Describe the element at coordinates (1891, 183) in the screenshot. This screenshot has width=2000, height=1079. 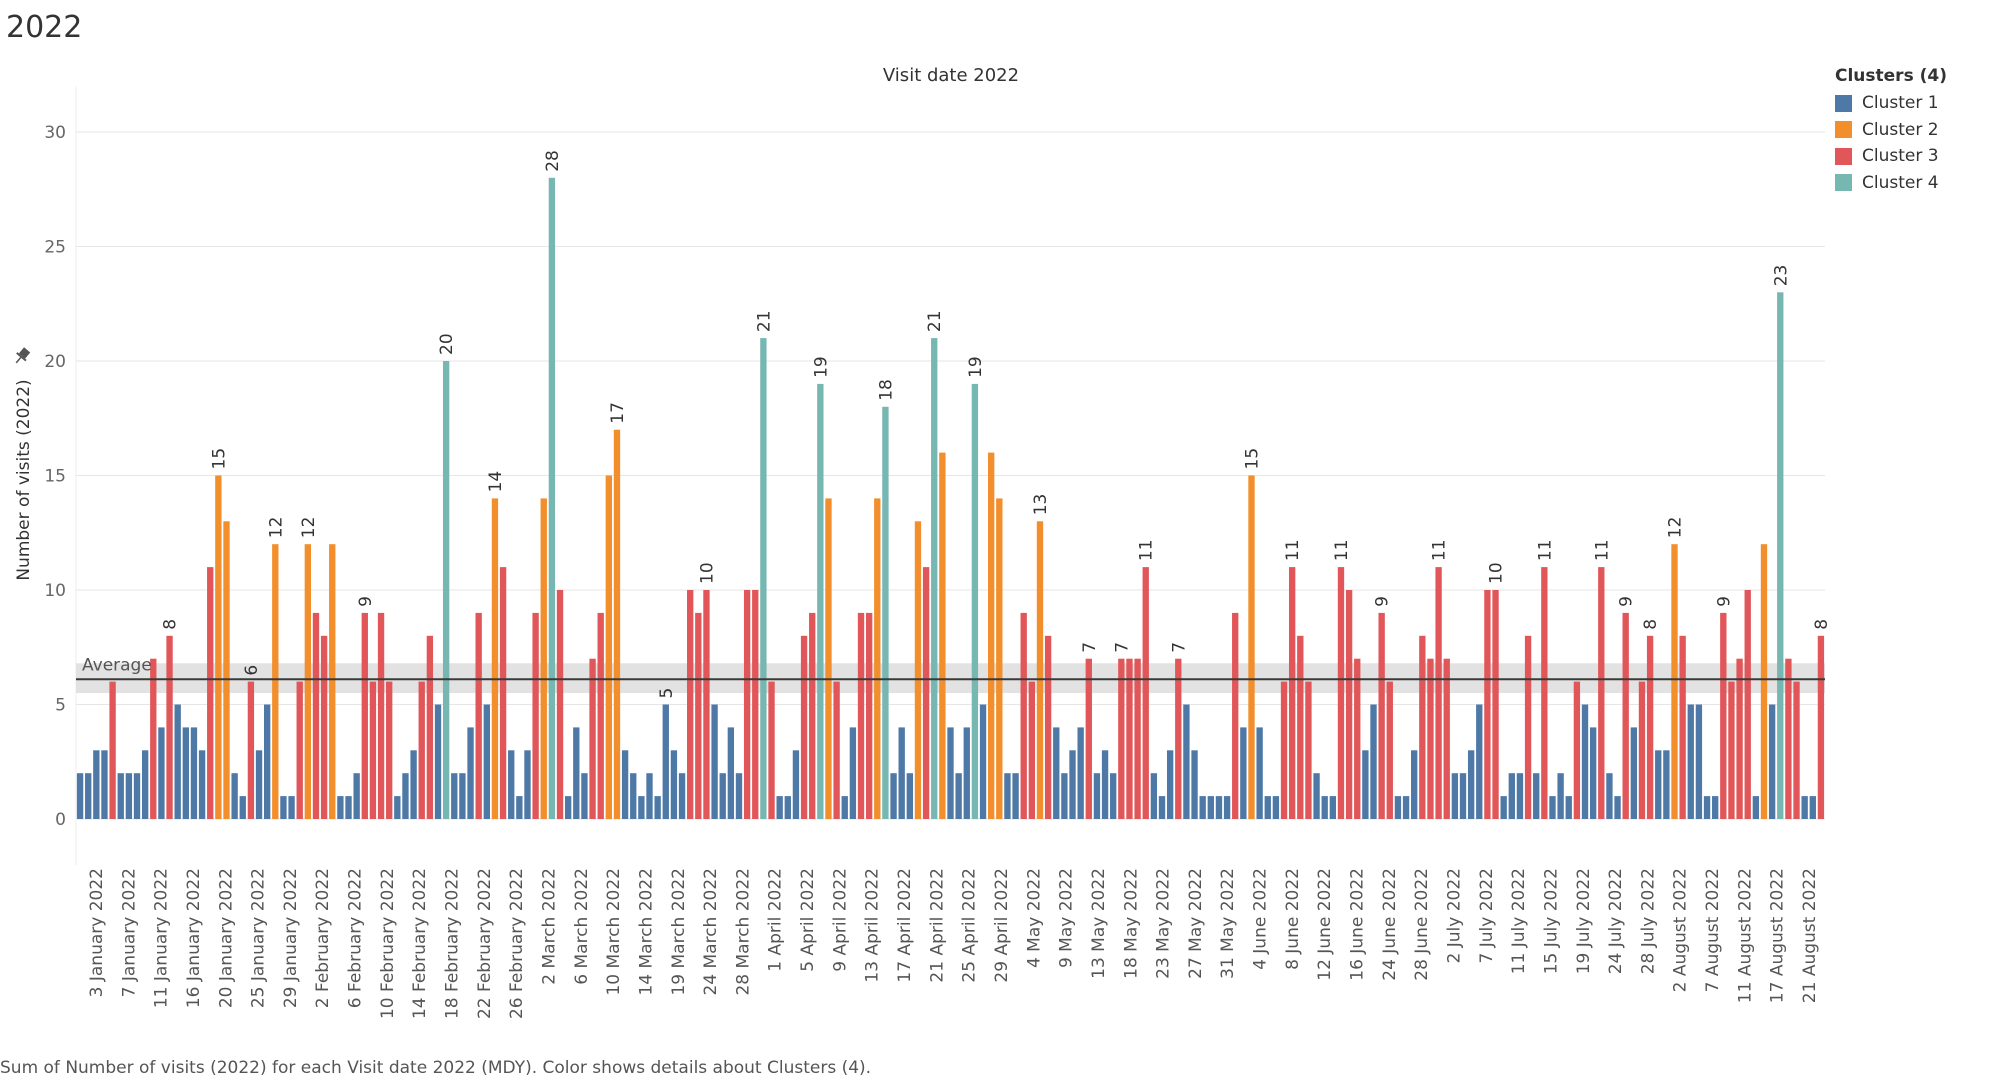
I see `legend-item-cluster-4: Cluster 4` at that location.